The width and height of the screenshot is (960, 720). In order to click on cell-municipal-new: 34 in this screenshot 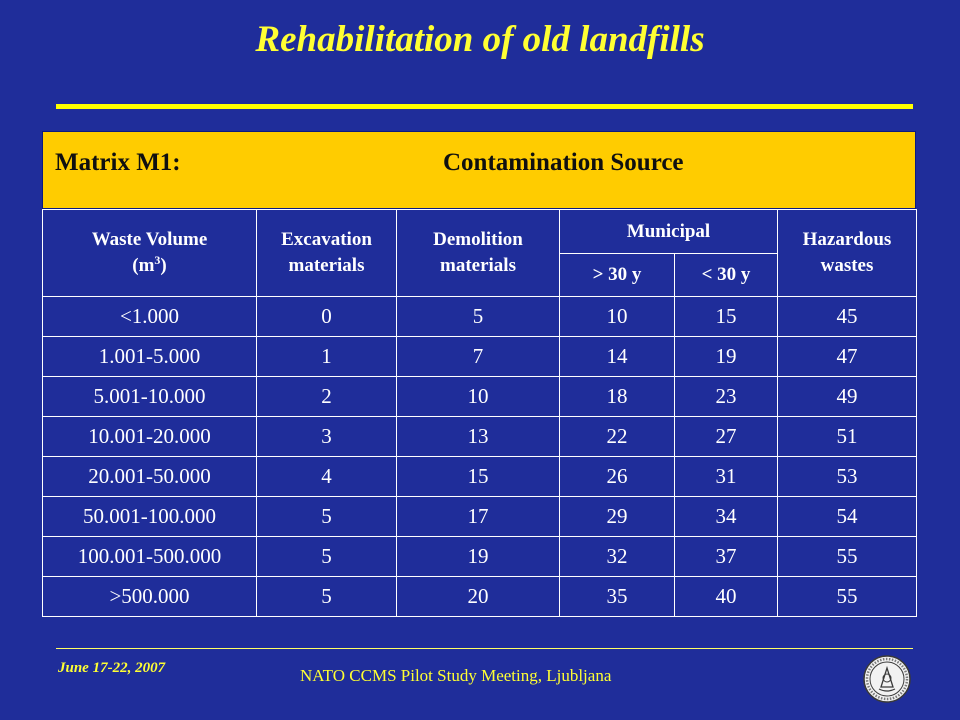, I will do `click(726, 516)`.